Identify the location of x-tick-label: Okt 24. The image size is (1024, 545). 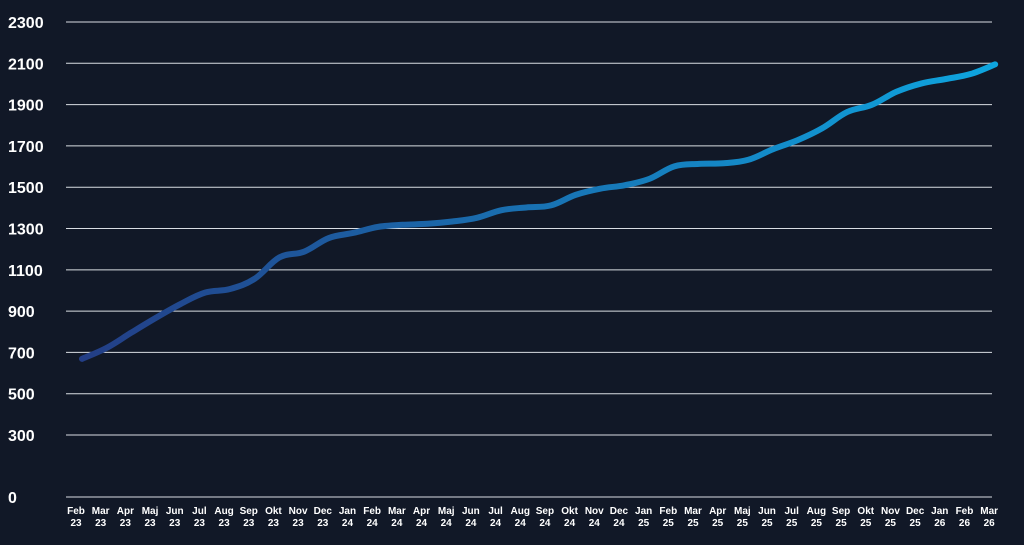
(569, 517).